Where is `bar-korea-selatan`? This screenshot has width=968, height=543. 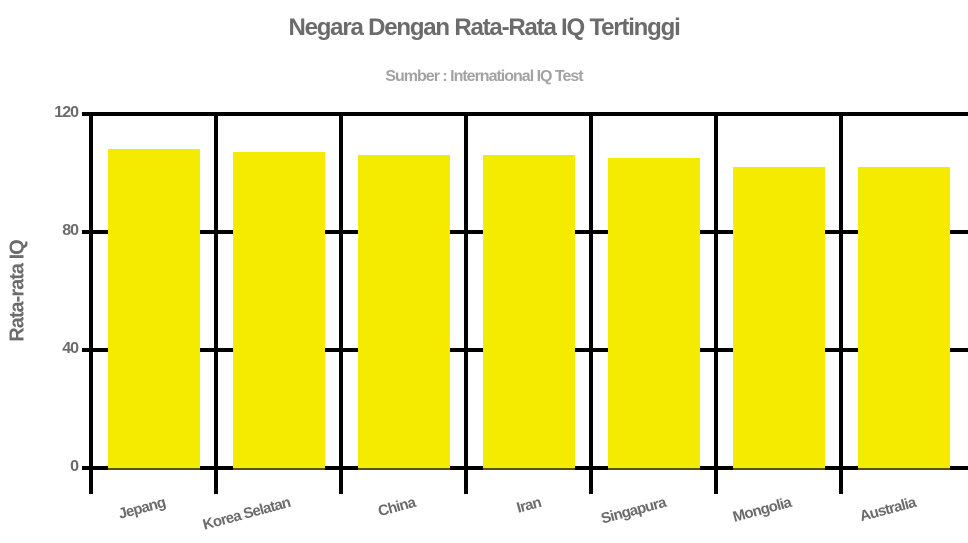 bar-korea-selatan is located at coordinates (279, 310).